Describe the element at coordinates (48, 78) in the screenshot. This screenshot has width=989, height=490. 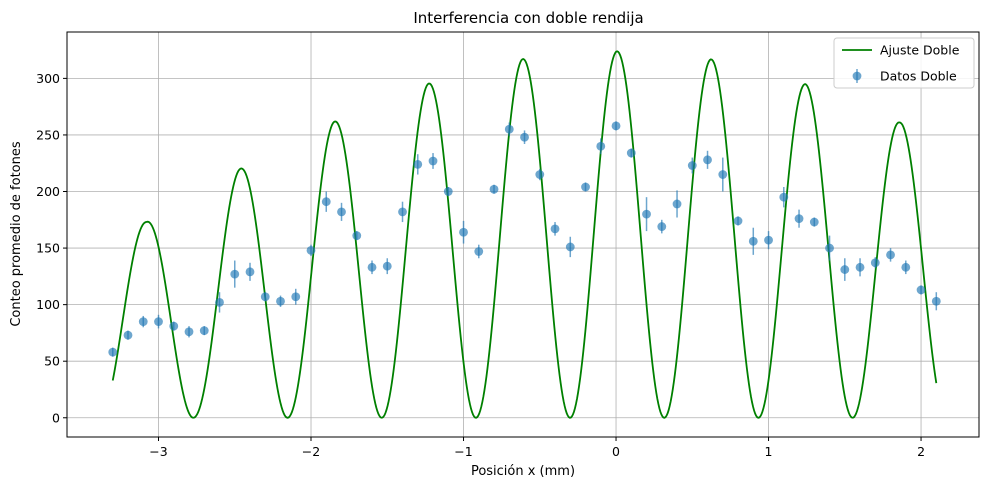
I see `y-tick-label: 300` at that location.